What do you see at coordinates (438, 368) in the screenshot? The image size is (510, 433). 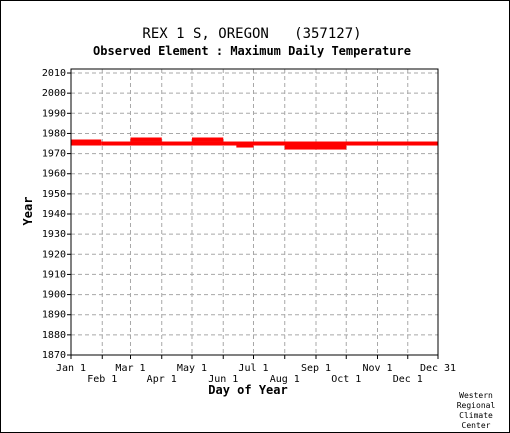 I see `x-tick-label: Dec 31` at bounding box center [438, 368].